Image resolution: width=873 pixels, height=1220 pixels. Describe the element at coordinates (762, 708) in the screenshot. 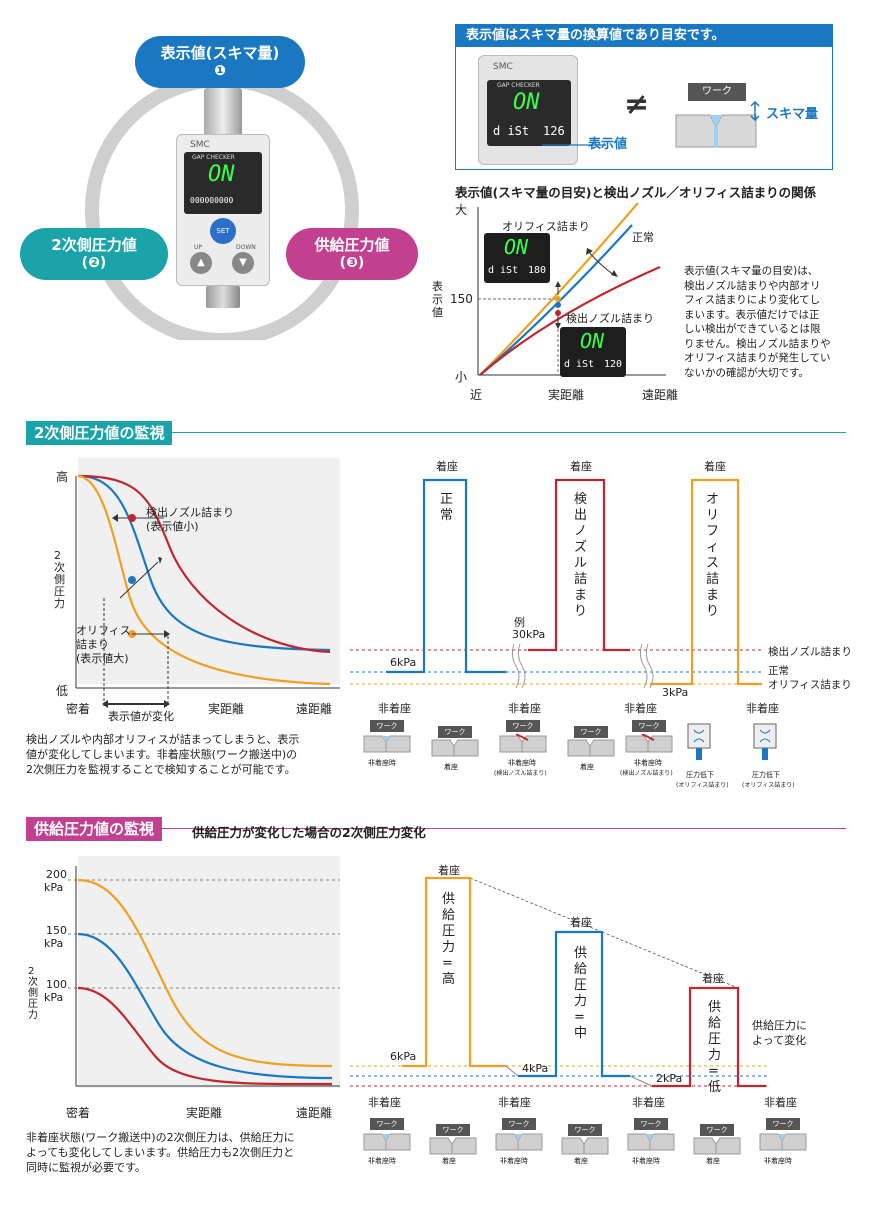

I see `sec2-unseated-4: 非着座` at that location.